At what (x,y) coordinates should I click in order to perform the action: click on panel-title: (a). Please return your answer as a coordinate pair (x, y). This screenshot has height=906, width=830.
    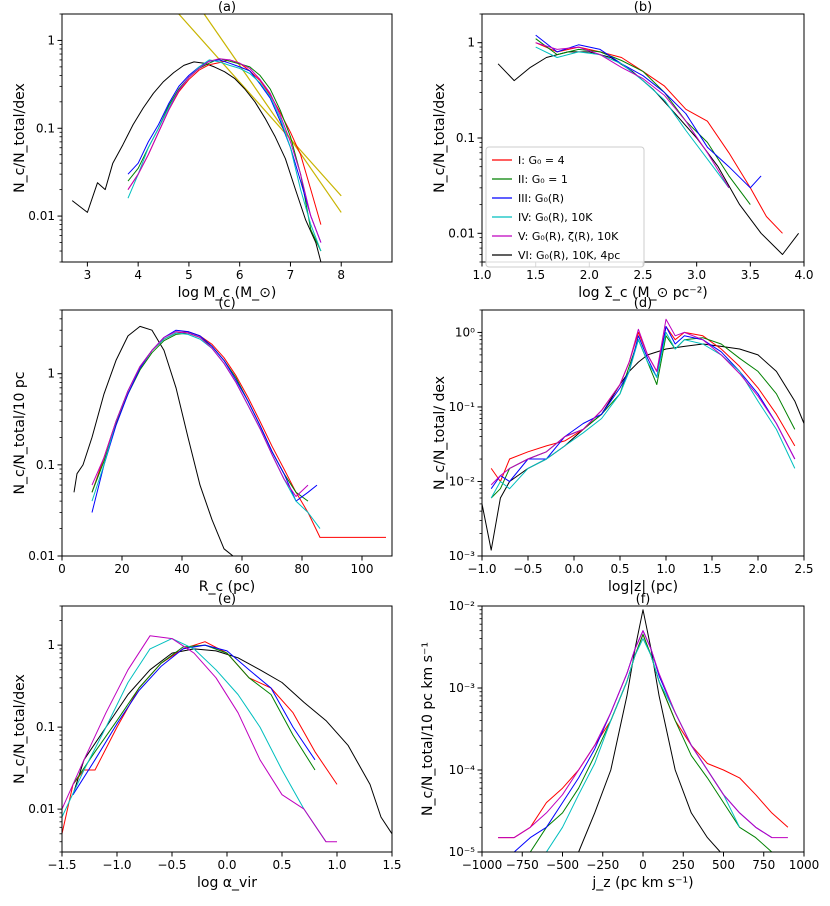
    Looking at the image, I should click on (227, 7).